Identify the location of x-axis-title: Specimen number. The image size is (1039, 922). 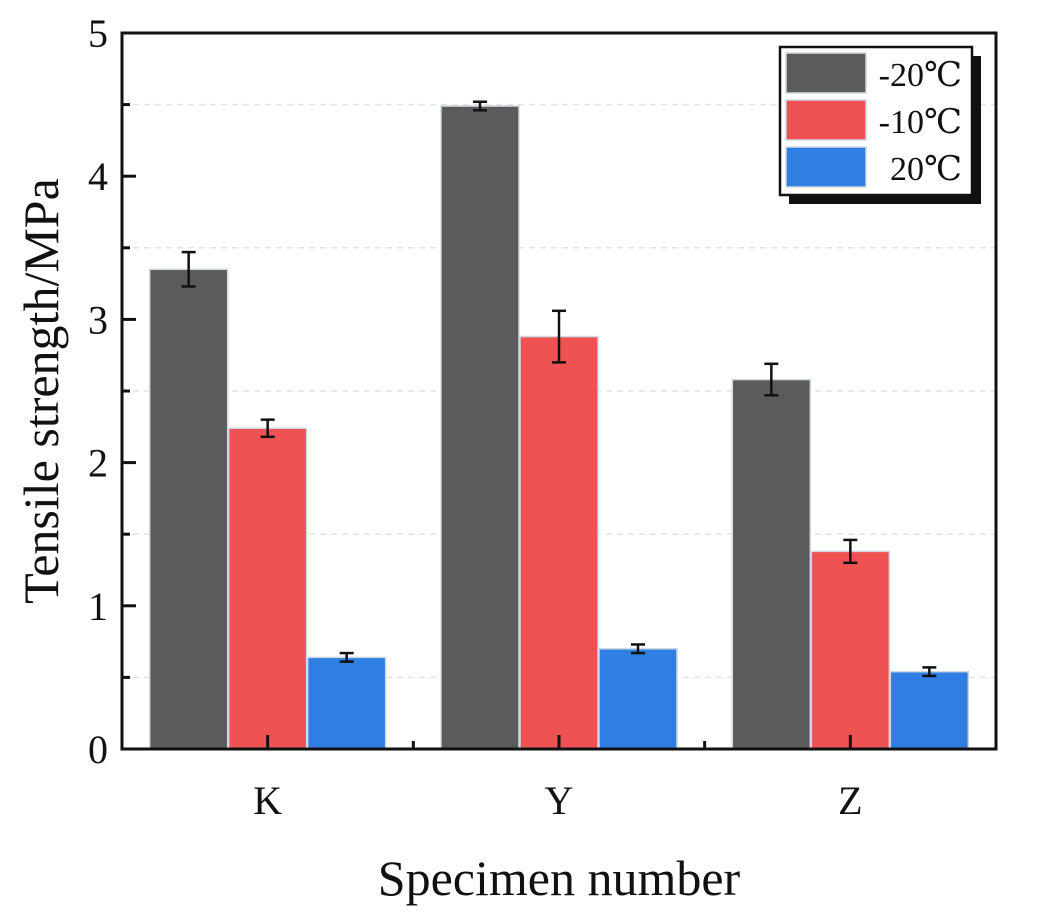
(559, 878).